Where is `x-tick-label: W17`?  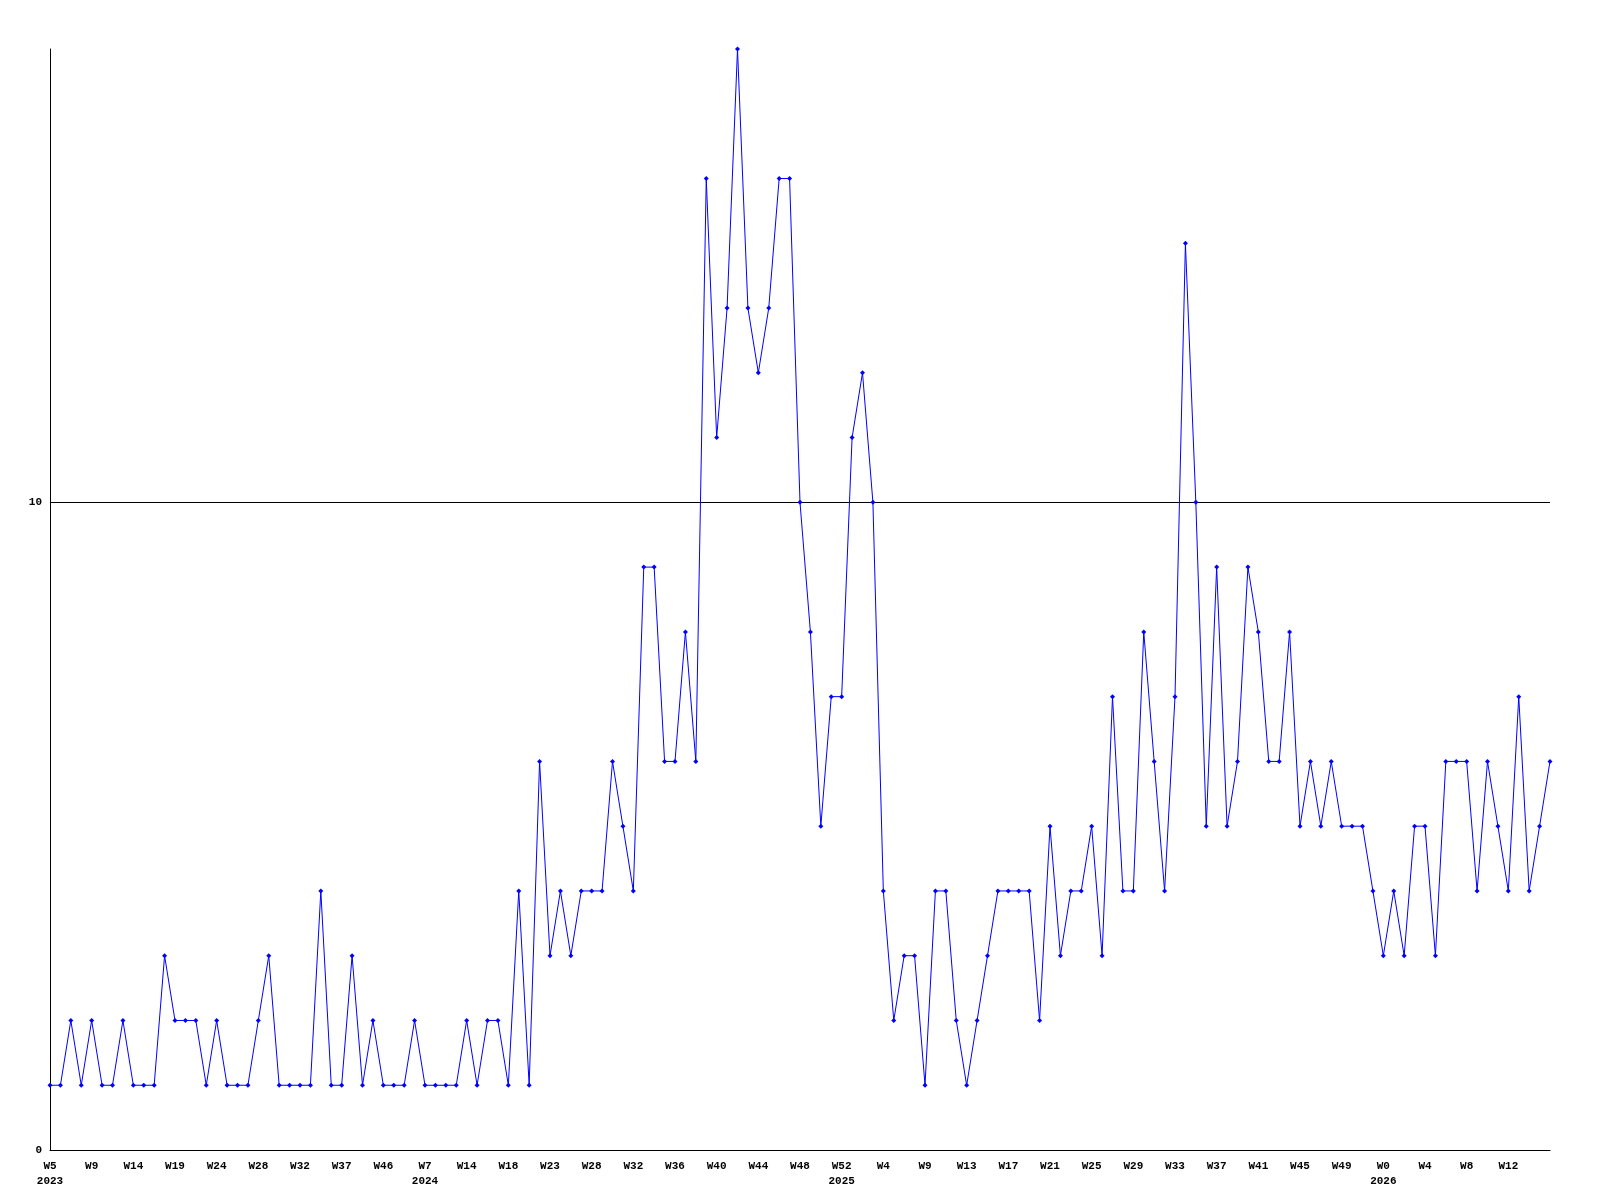
x-tick-label: W17 is located at coordinates (1008, 1165).